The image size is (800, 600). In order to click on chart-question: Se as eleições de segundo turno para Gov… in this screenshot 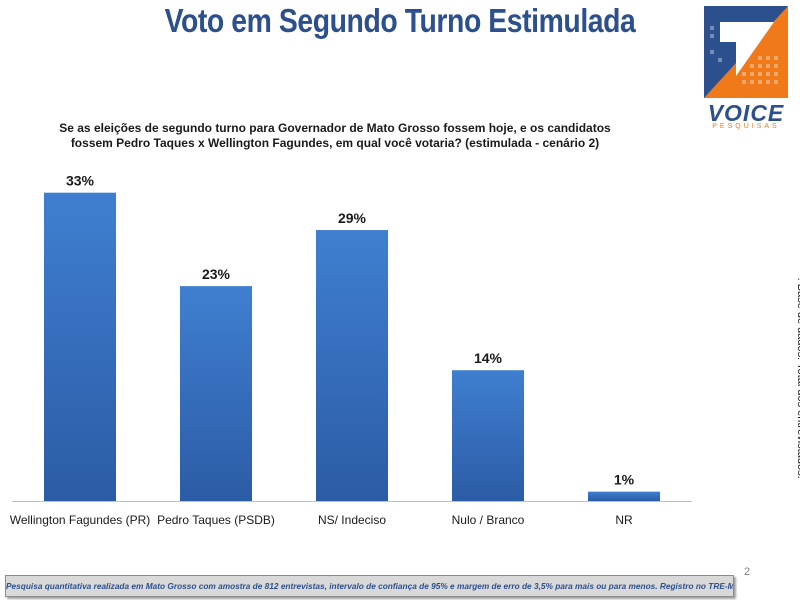, I will do `click(335, 136)`.